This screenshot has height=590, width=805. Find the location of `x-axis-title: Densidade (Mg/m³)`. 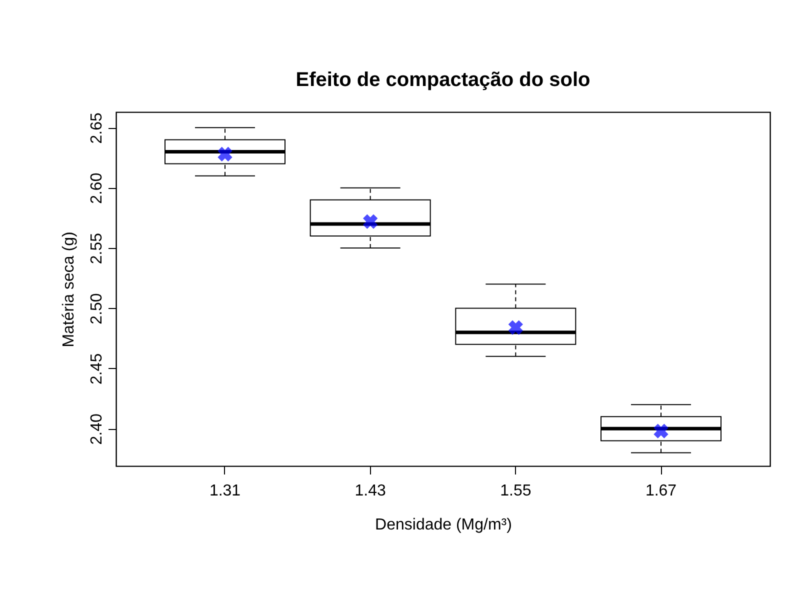

x-axis-title: Densidade (Mg/m³) is located at coordinates (443, 525).